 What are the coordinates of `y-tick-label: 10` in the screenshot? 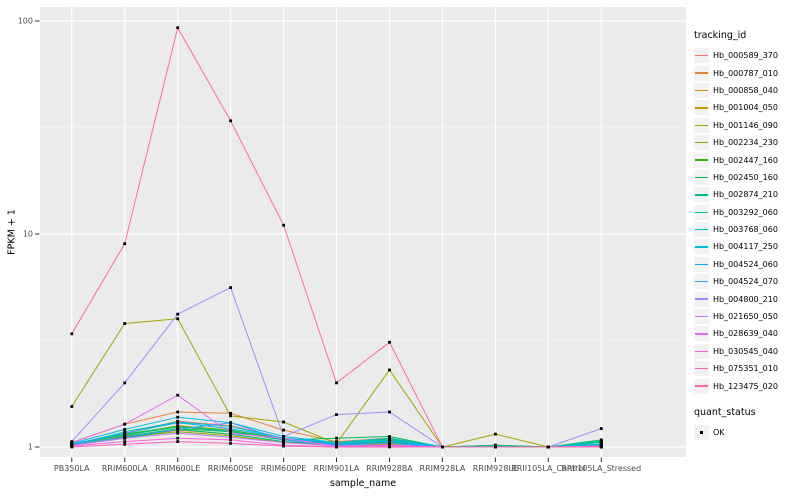 It's located at (27, 234).